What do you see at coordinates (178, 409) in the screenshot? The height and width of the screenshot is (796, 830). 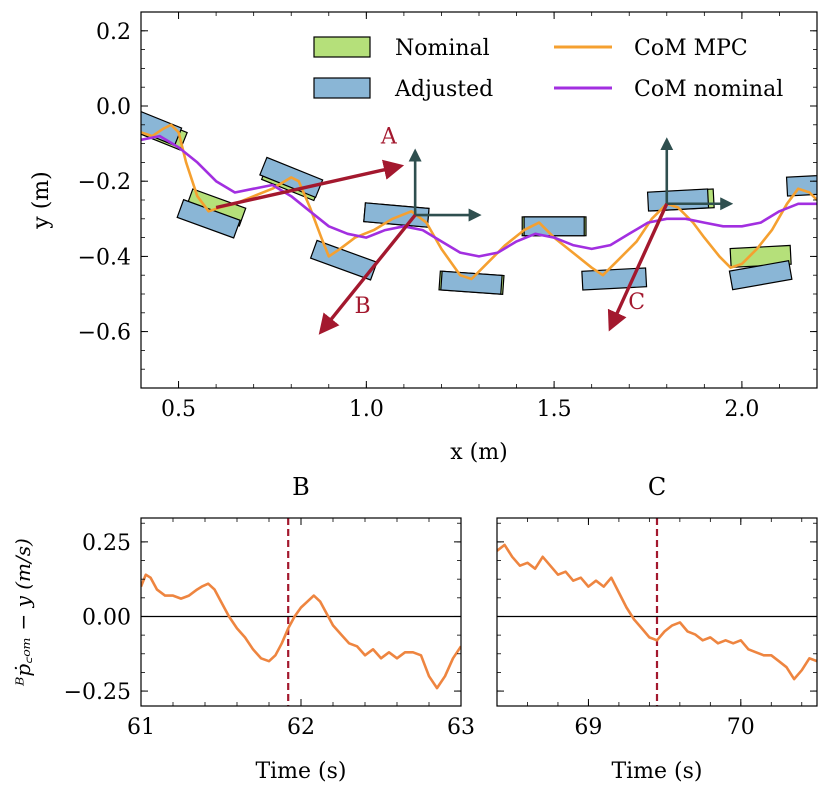 I see `top-x-tick-label: 0.5` at bounding box center [178, 409].